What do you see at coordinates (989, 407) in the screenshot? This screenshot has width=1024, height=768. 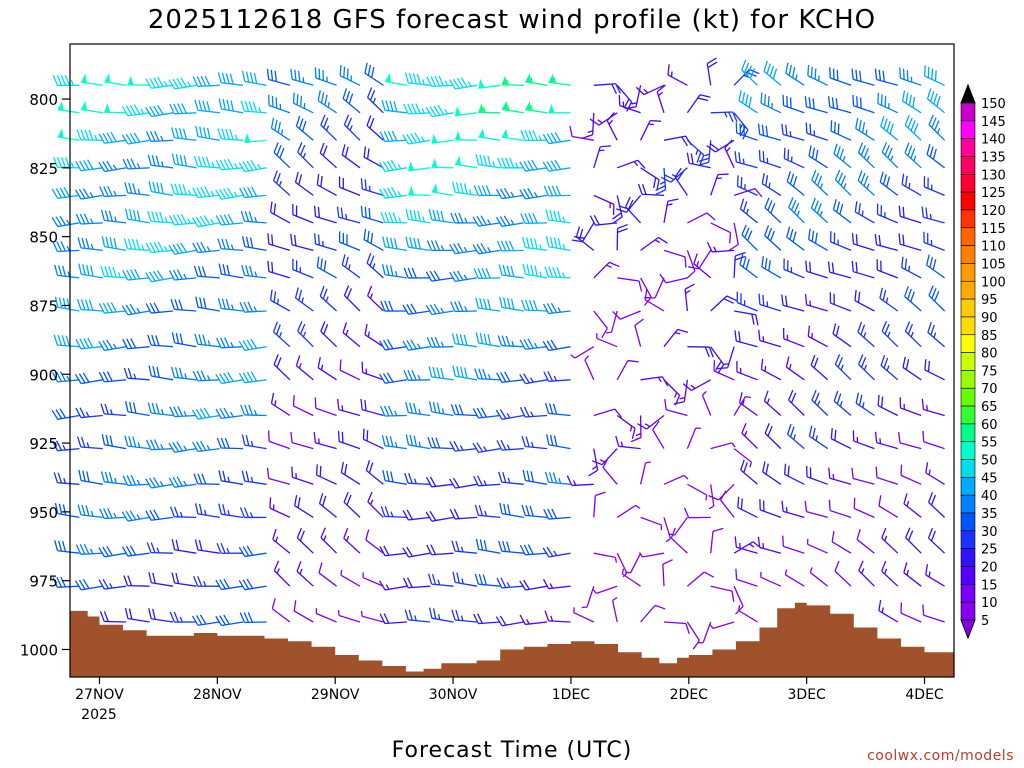 I see `colorbar-tick-label: 65` at bounding box center [989, 407].